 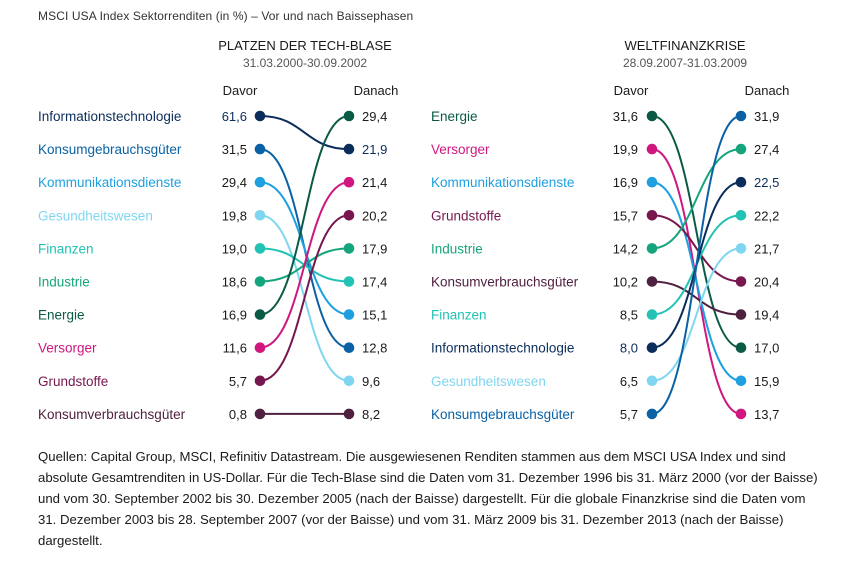 What do you see at coordinates (766, 116) in the screenshot?
I see `after-value-konsumgebrauchsgueter: 31,9` at bounding box center [766, 116].